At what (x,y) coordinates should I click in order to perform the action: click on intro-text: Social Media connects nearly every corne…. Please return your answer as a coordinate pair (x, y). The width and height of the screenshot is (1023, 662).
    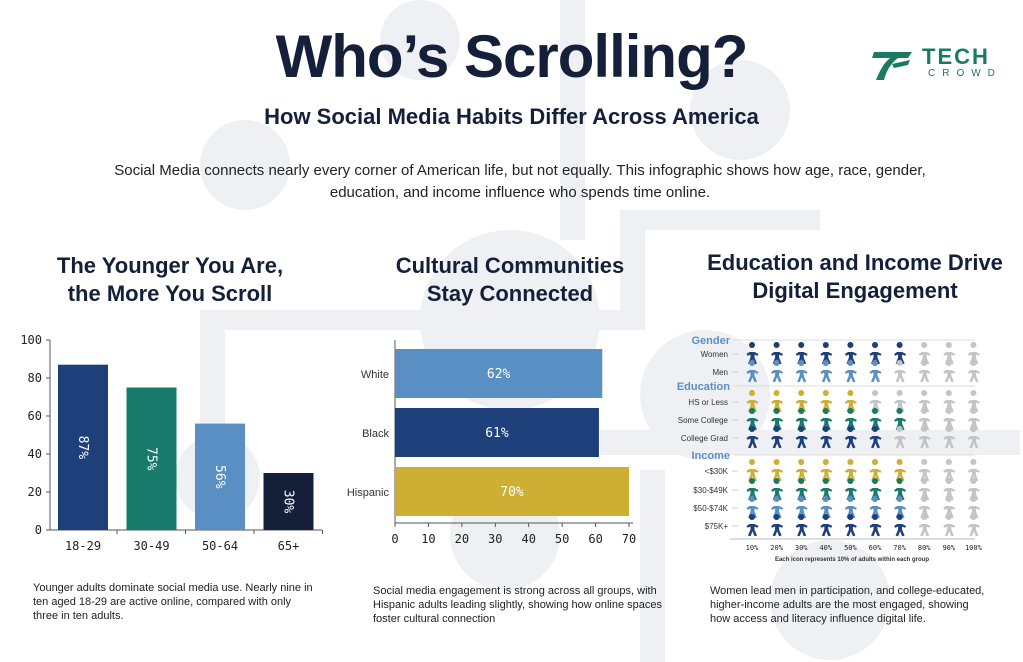
    Looking at the image, I should click on (520, 181).